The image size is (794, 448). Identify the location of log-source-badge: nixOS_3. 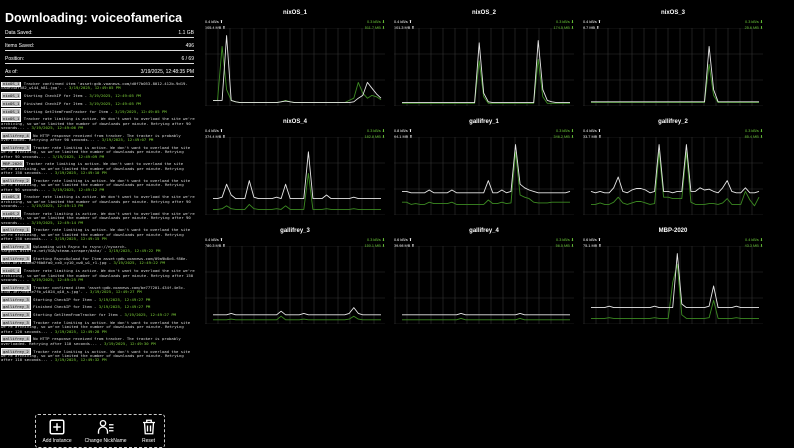
(11, 197).